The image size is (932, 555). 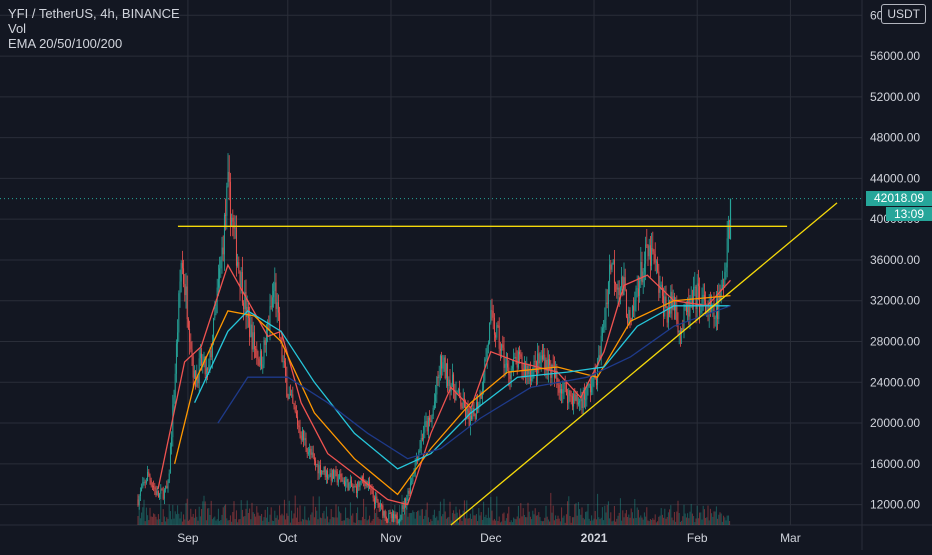 I want to click on currency-button: USDT, so click(x=903, y=14).